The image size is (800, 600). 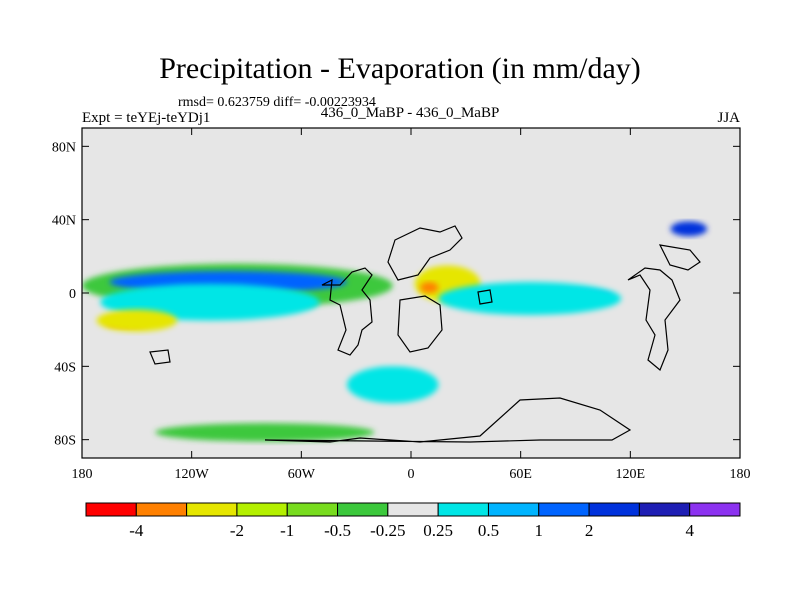 What do you see at coordinates (387, 530) in the screenshot?
I see `colorbar-label: -0.25` at bounding box center [387, 530].